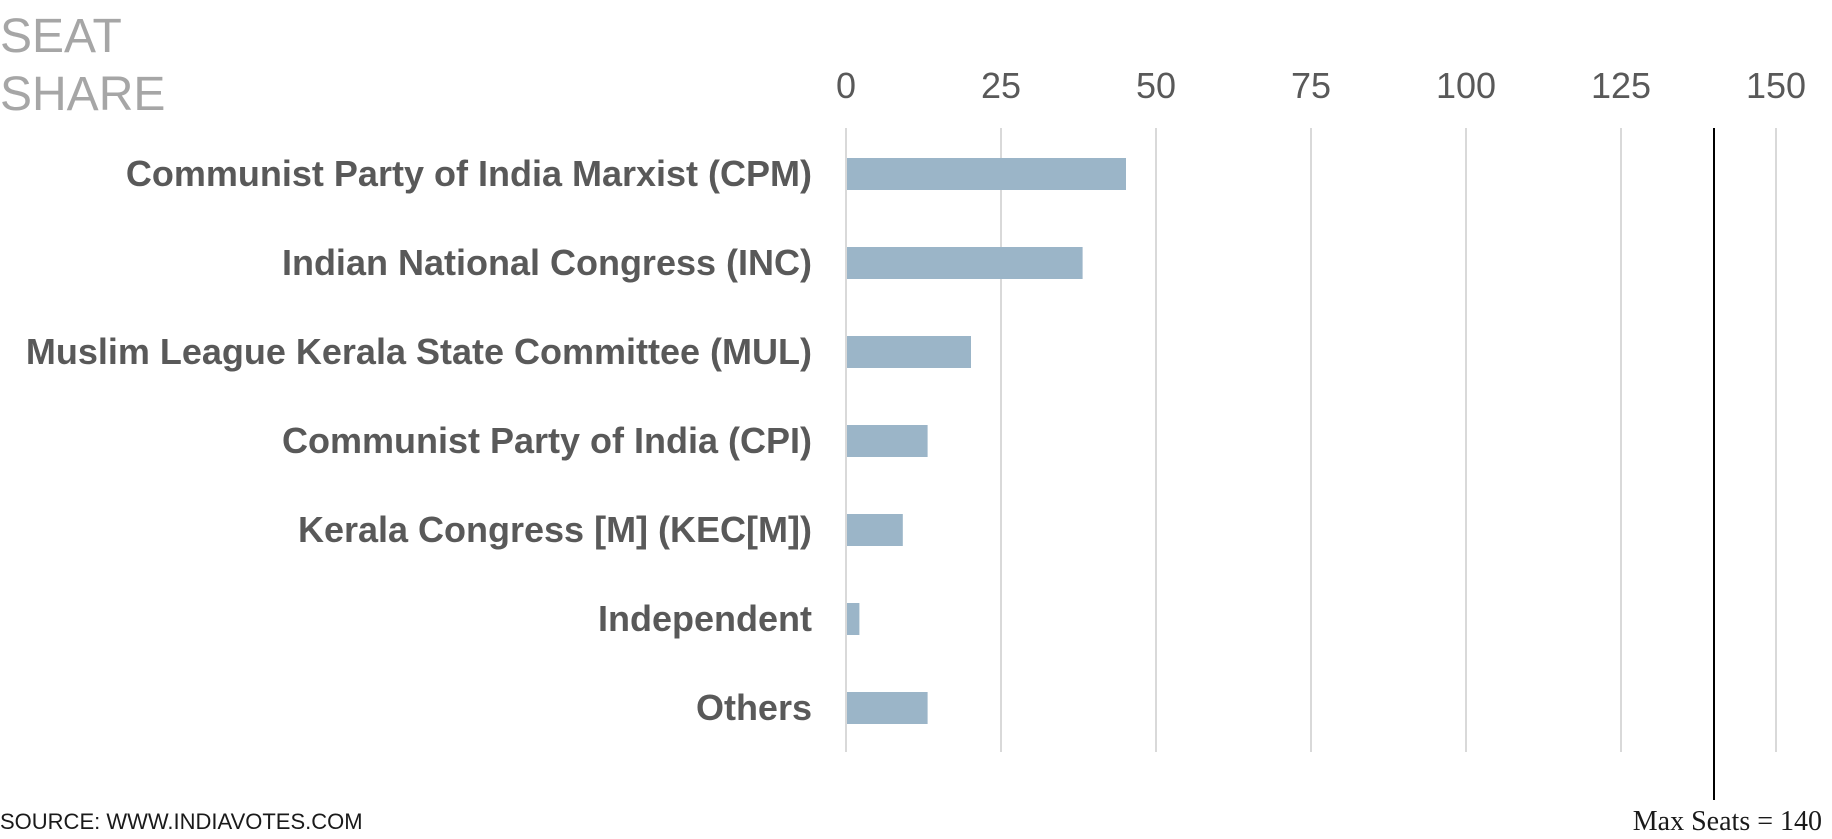 This screenshot has height=839, width=1832. What do you see at coordinates (1311, 85) in the screenshot?
I see `x-tick-label-75: 75` at bounding box center [1311, 85].